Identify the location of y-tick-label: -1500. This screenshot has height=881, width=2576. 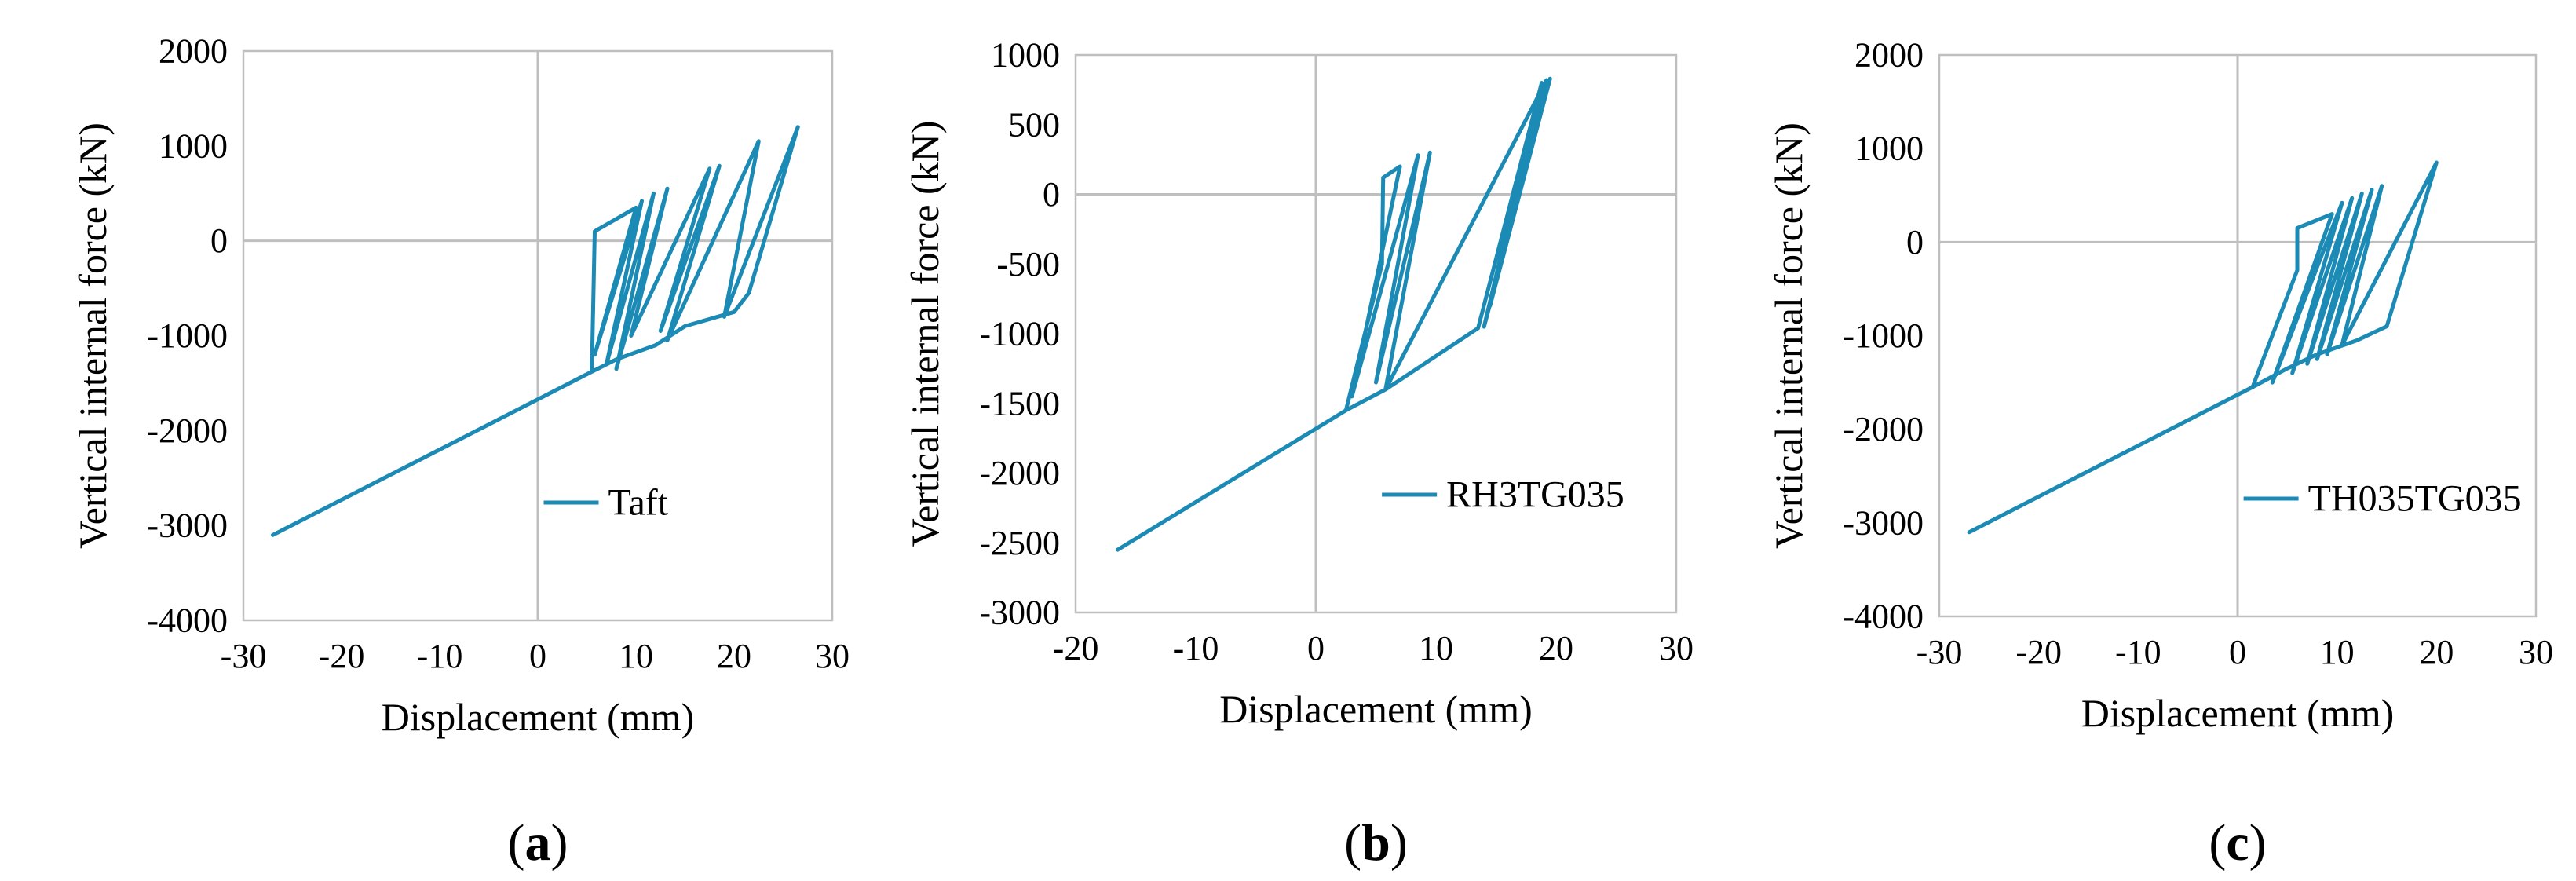
(1019, 403).